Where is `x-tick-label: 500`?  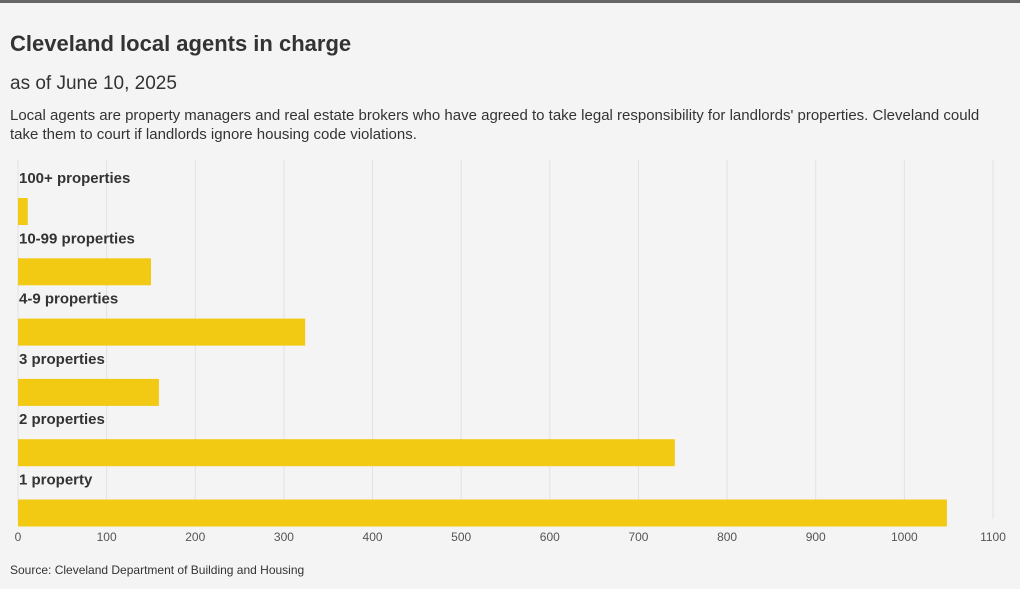 x-tick-label: 500 is located at coordinates (461, 537).